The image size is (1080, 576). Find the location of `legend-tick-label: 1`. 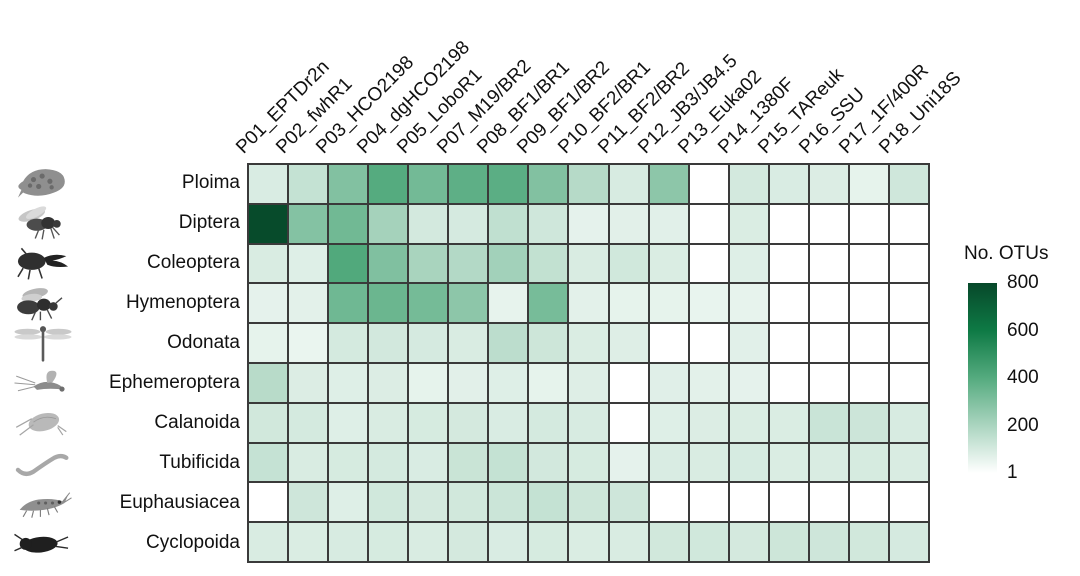

legend-tick-label: 1 is located at coordinates (1012, 472).